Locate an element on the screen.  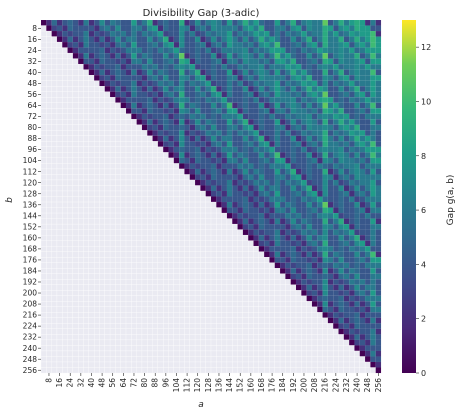
y-tick-label: 32 is located at coordinates (32, 61).